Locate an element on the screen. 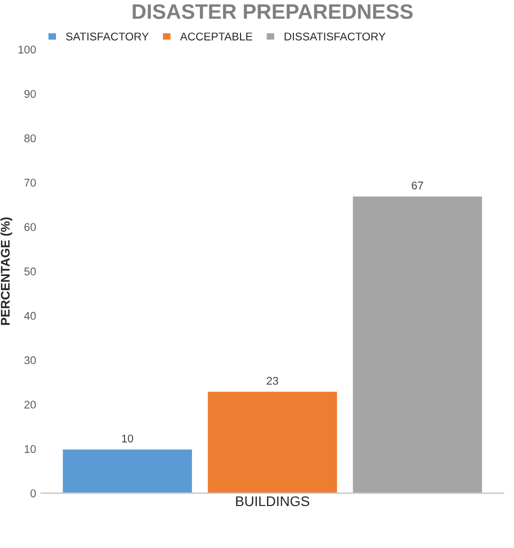 The height and width of the screenshot is (548, 514). data-label: 67 is located at coordinates (418, 186).